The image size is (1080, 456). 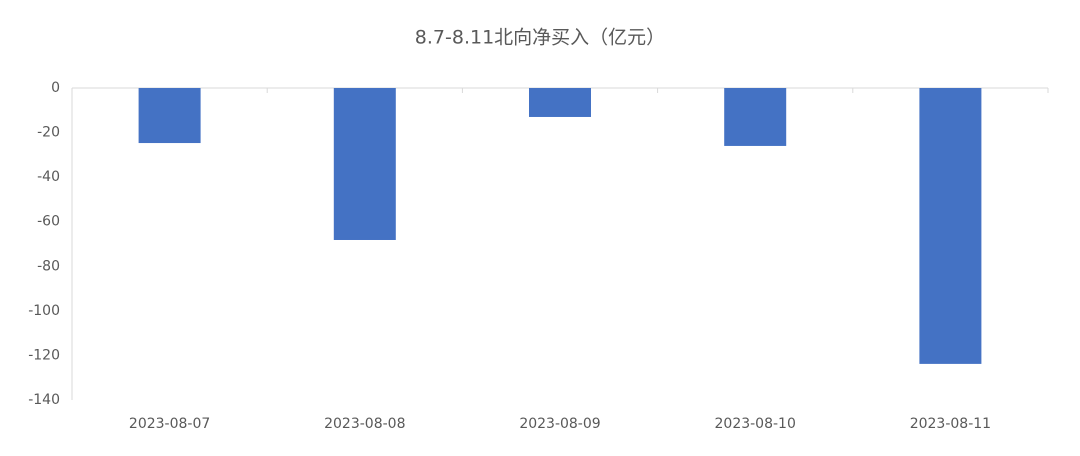 What do you see at coordinates (364, 424) in the screenshot?
I see `x-tick-label: 2023-08-08` at bounding box center [364, 424].